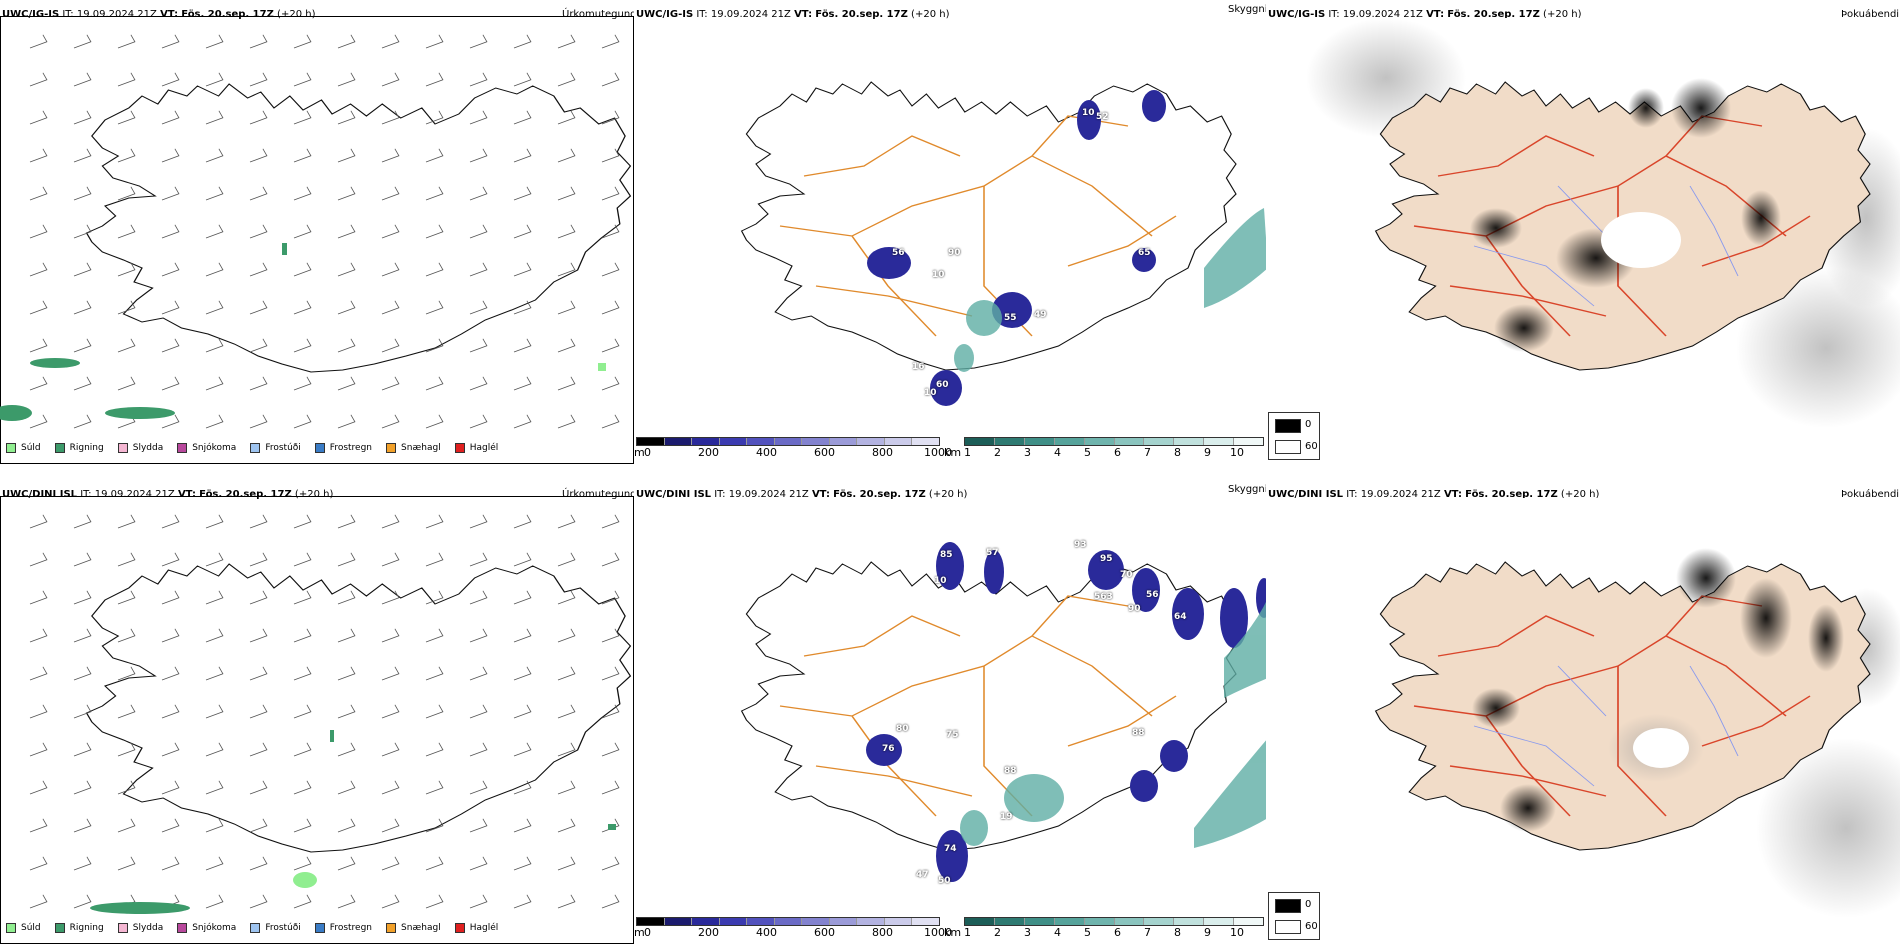 This screenshot has width=1900, height=950. I want to click on legend-item-3: Snjókoma, so click(206, 448).